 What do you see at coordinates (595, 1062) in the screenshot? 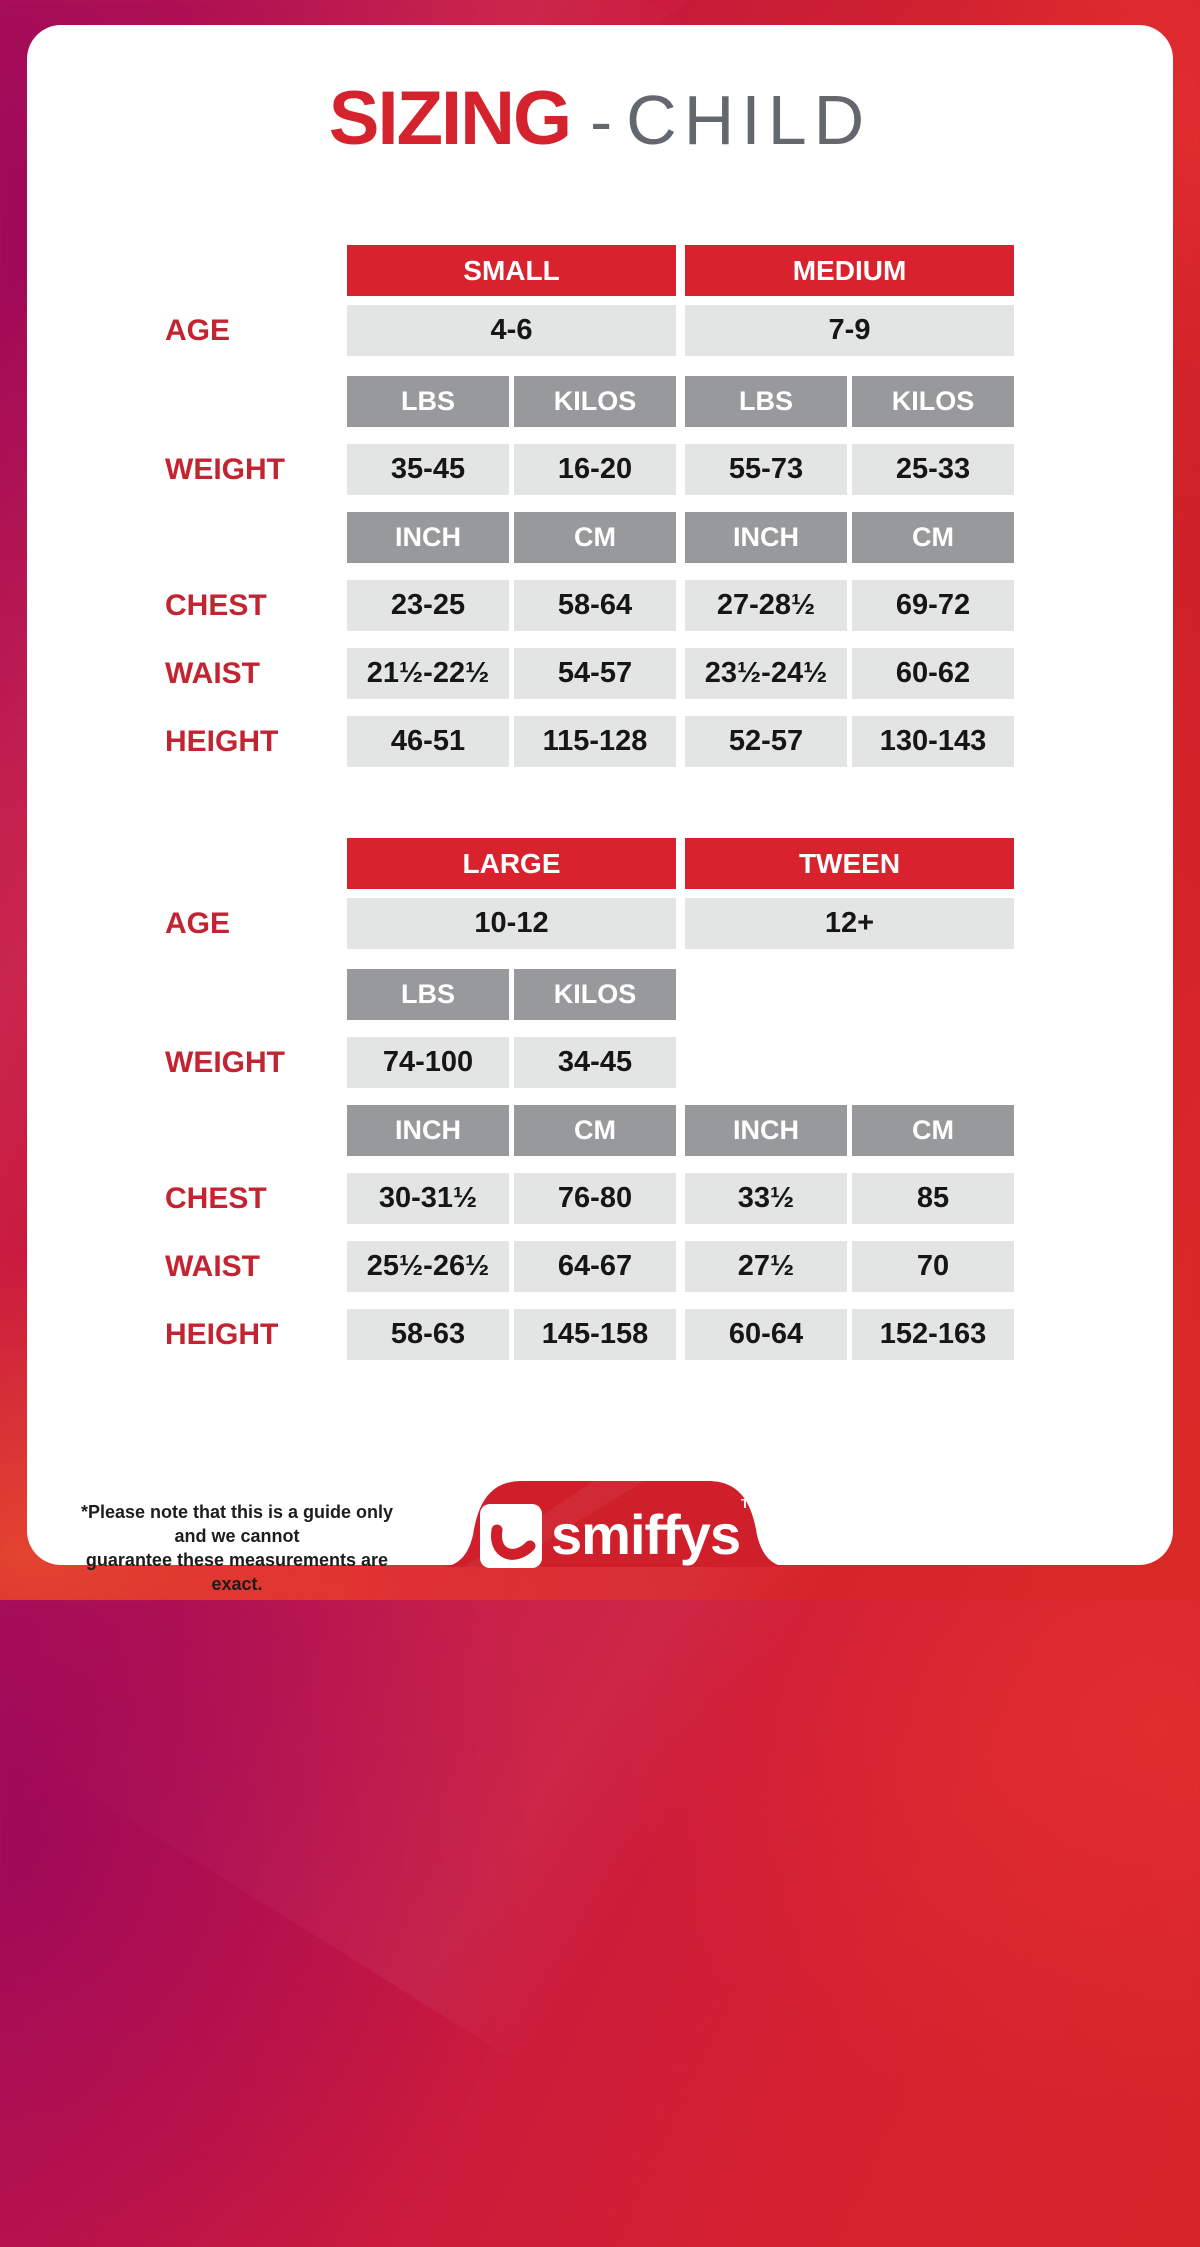
I see `table-cell: 34-45` at bounding box center [595, 1062].